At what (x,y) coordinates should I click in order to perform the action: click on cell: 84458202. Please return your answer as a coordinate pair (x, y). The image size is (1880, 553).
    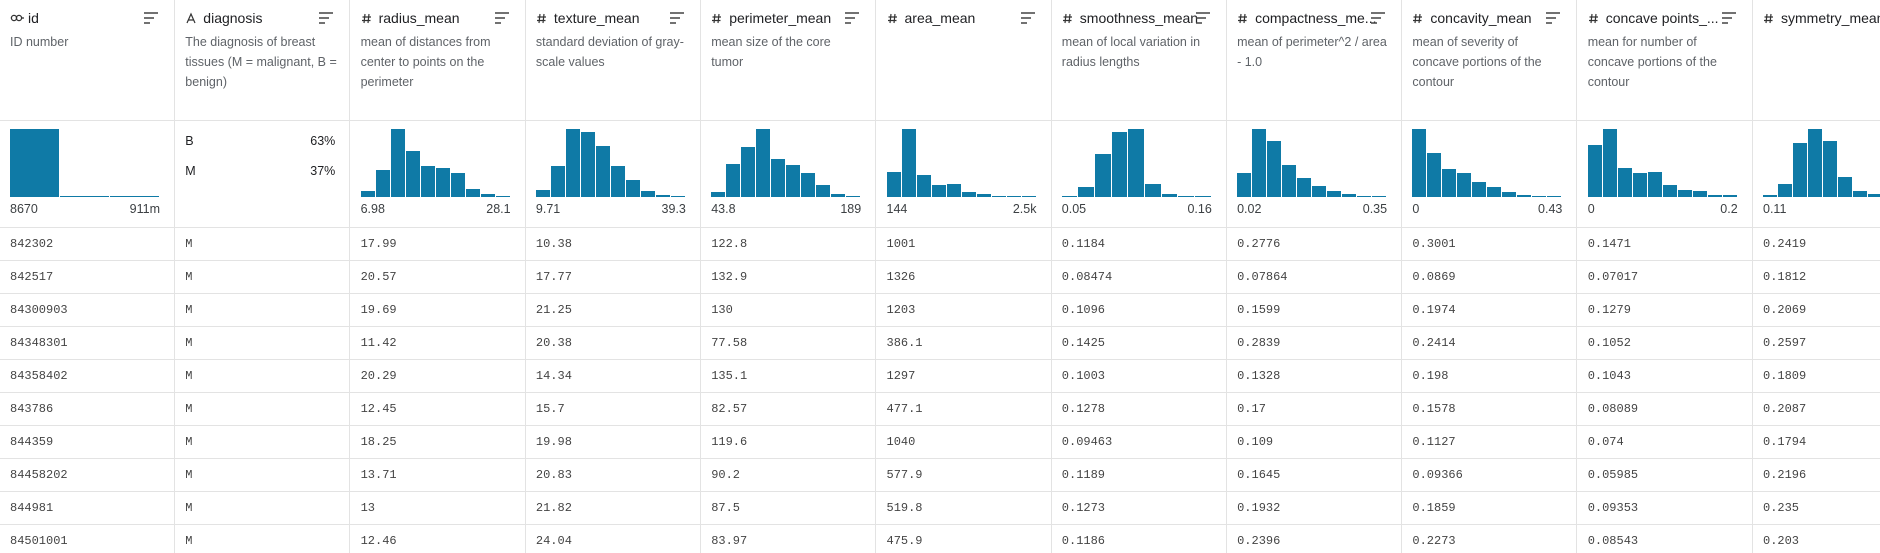
    Looking at the image, I should click on (39, 475).